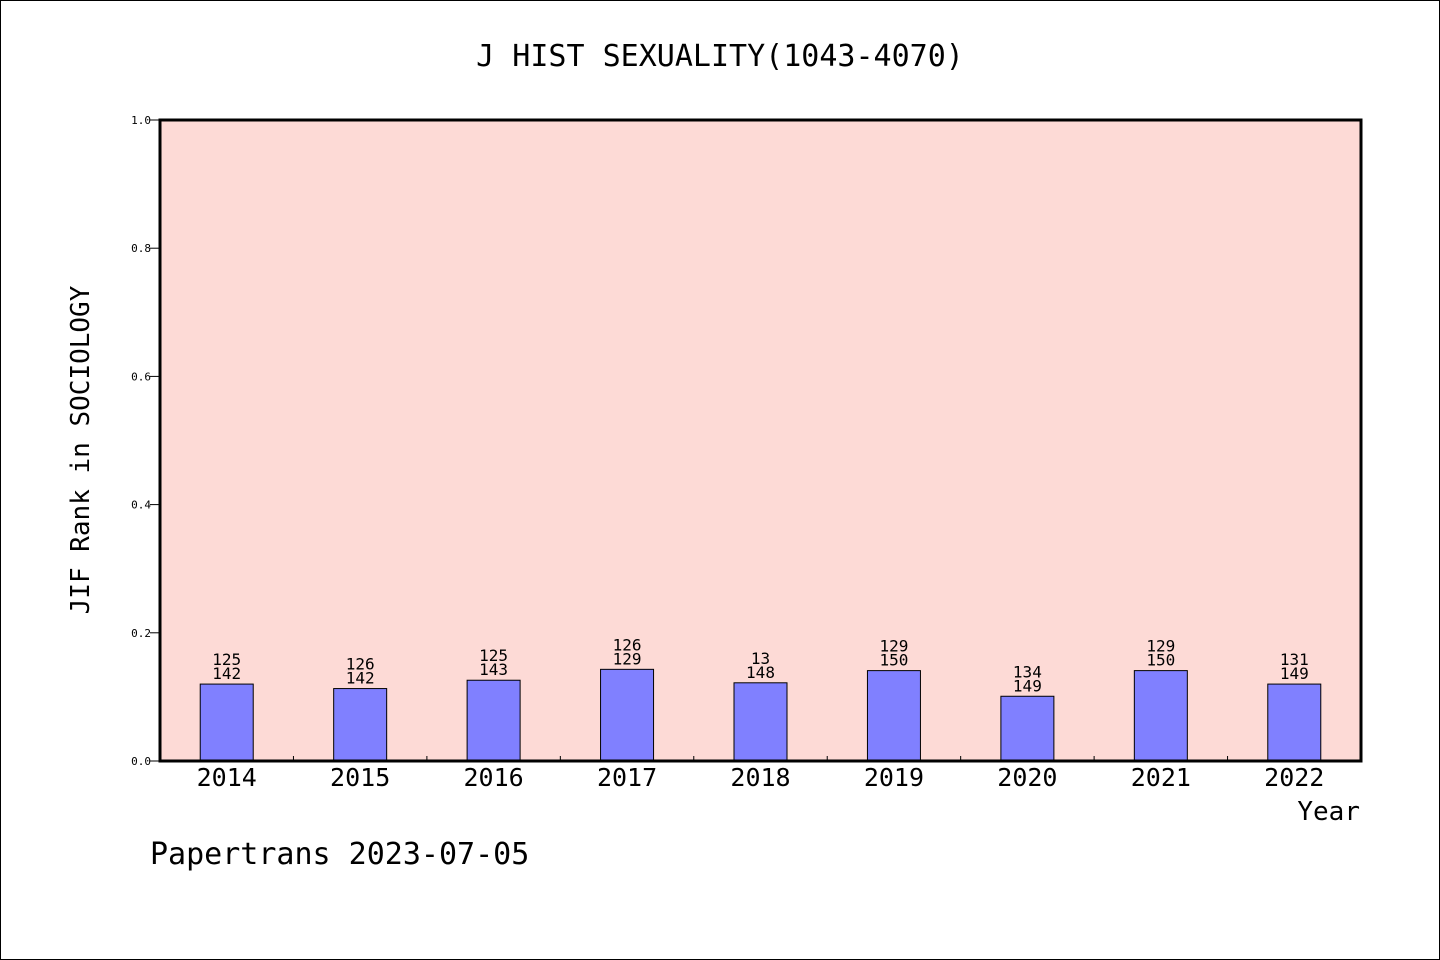  Describe the element at coordinates (81, 449) in the screenshot. I see `y-axis-label: JIF Rank in SOCIOLOGY` at that location.